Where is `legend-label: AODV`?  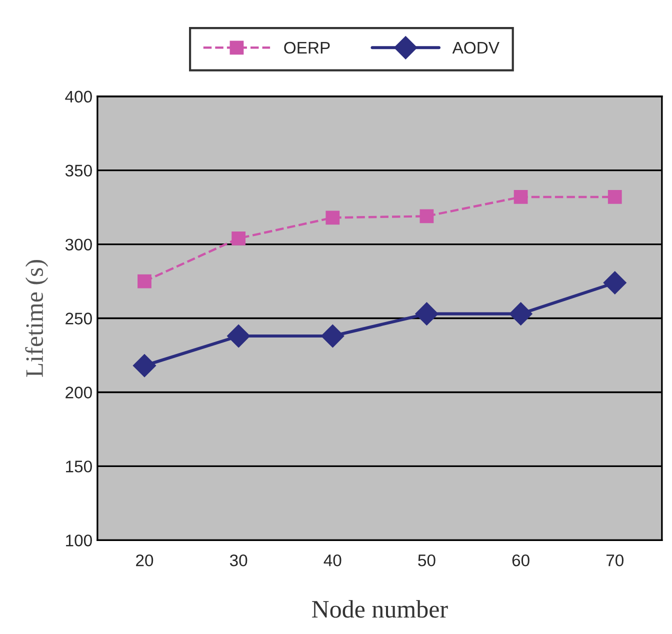
legend-label: AODV is located at coordinates (476, 48).